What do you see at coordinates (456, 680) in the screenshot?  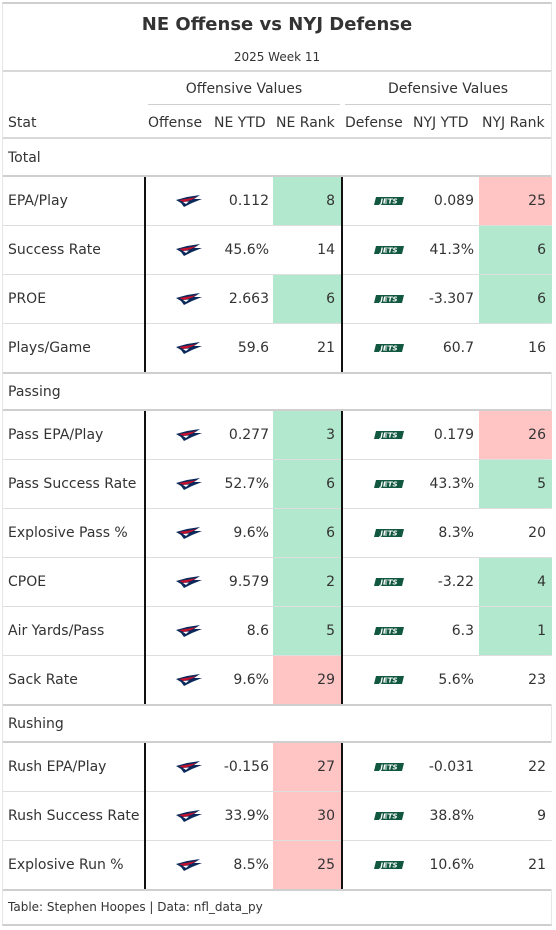 I see `nyj-ytd-value: 5.6%` at bounding box center [456, 680].